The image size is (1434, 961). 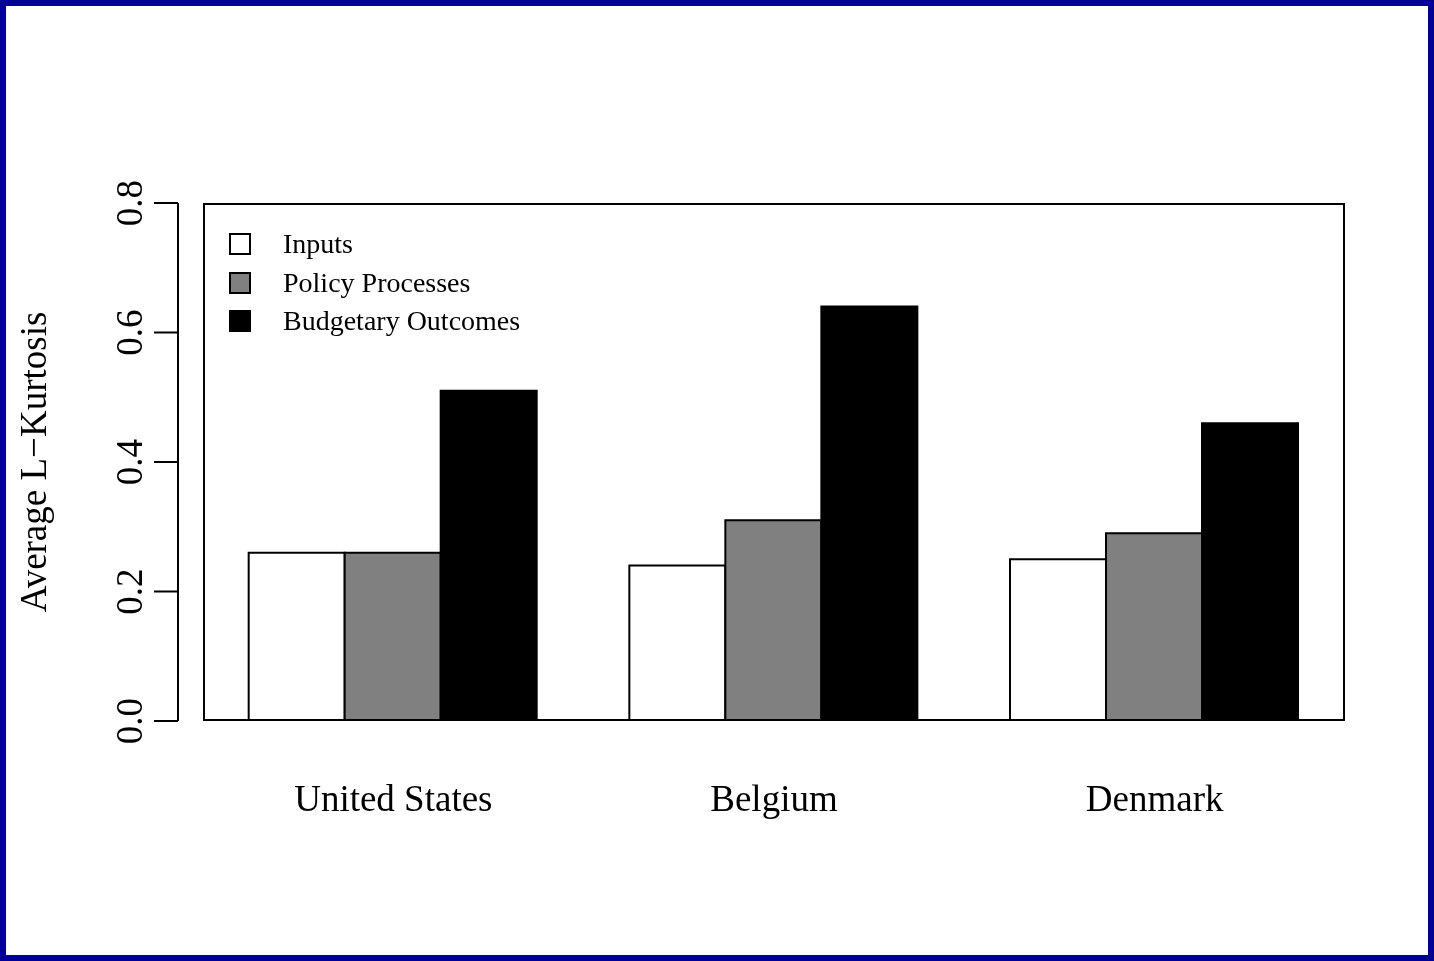 What do you see at coordinates (393, 798) in the screenshot?
I see `x-tick-label: United States` at bounding box center [393, 798].